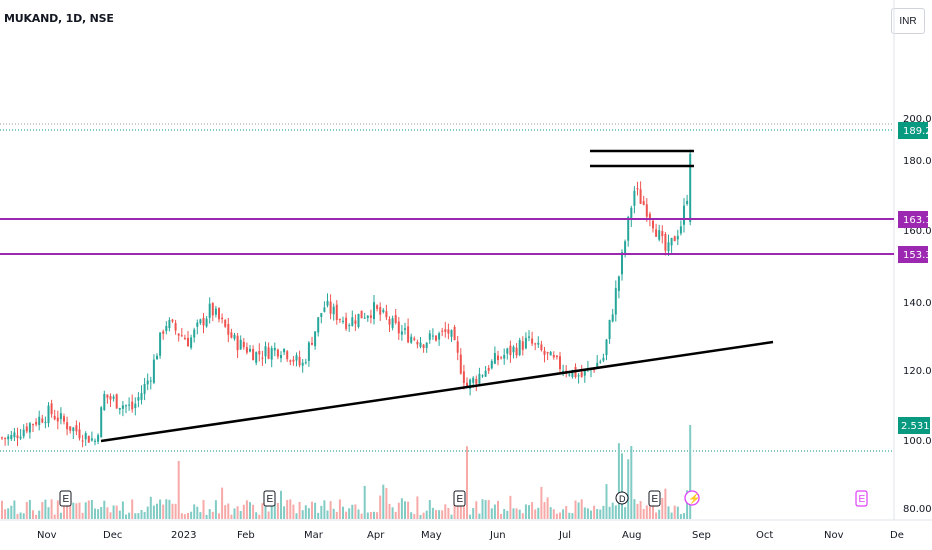  Describe the element at coordinates (861, 498) in the screenshot. I see `future-earnings-marker: E` at that location.